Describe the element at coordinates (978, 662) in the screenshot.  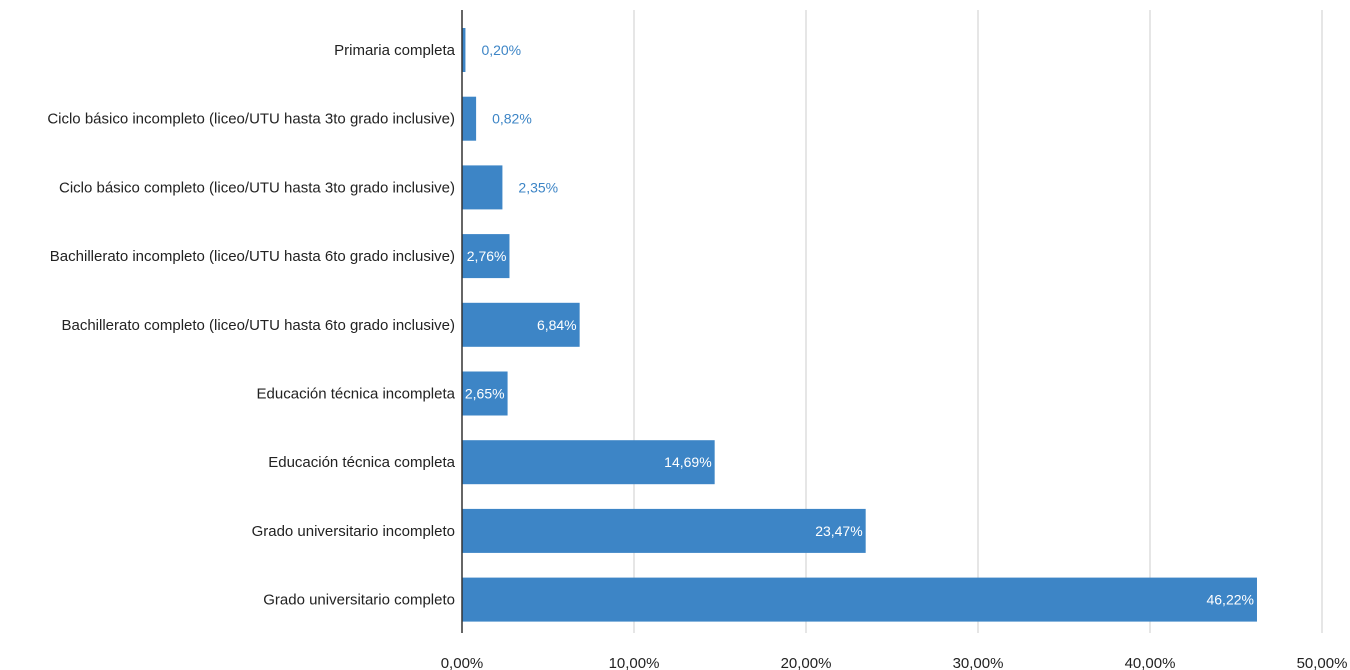
I see `x-tick-label-3: 30,00%` at that location.